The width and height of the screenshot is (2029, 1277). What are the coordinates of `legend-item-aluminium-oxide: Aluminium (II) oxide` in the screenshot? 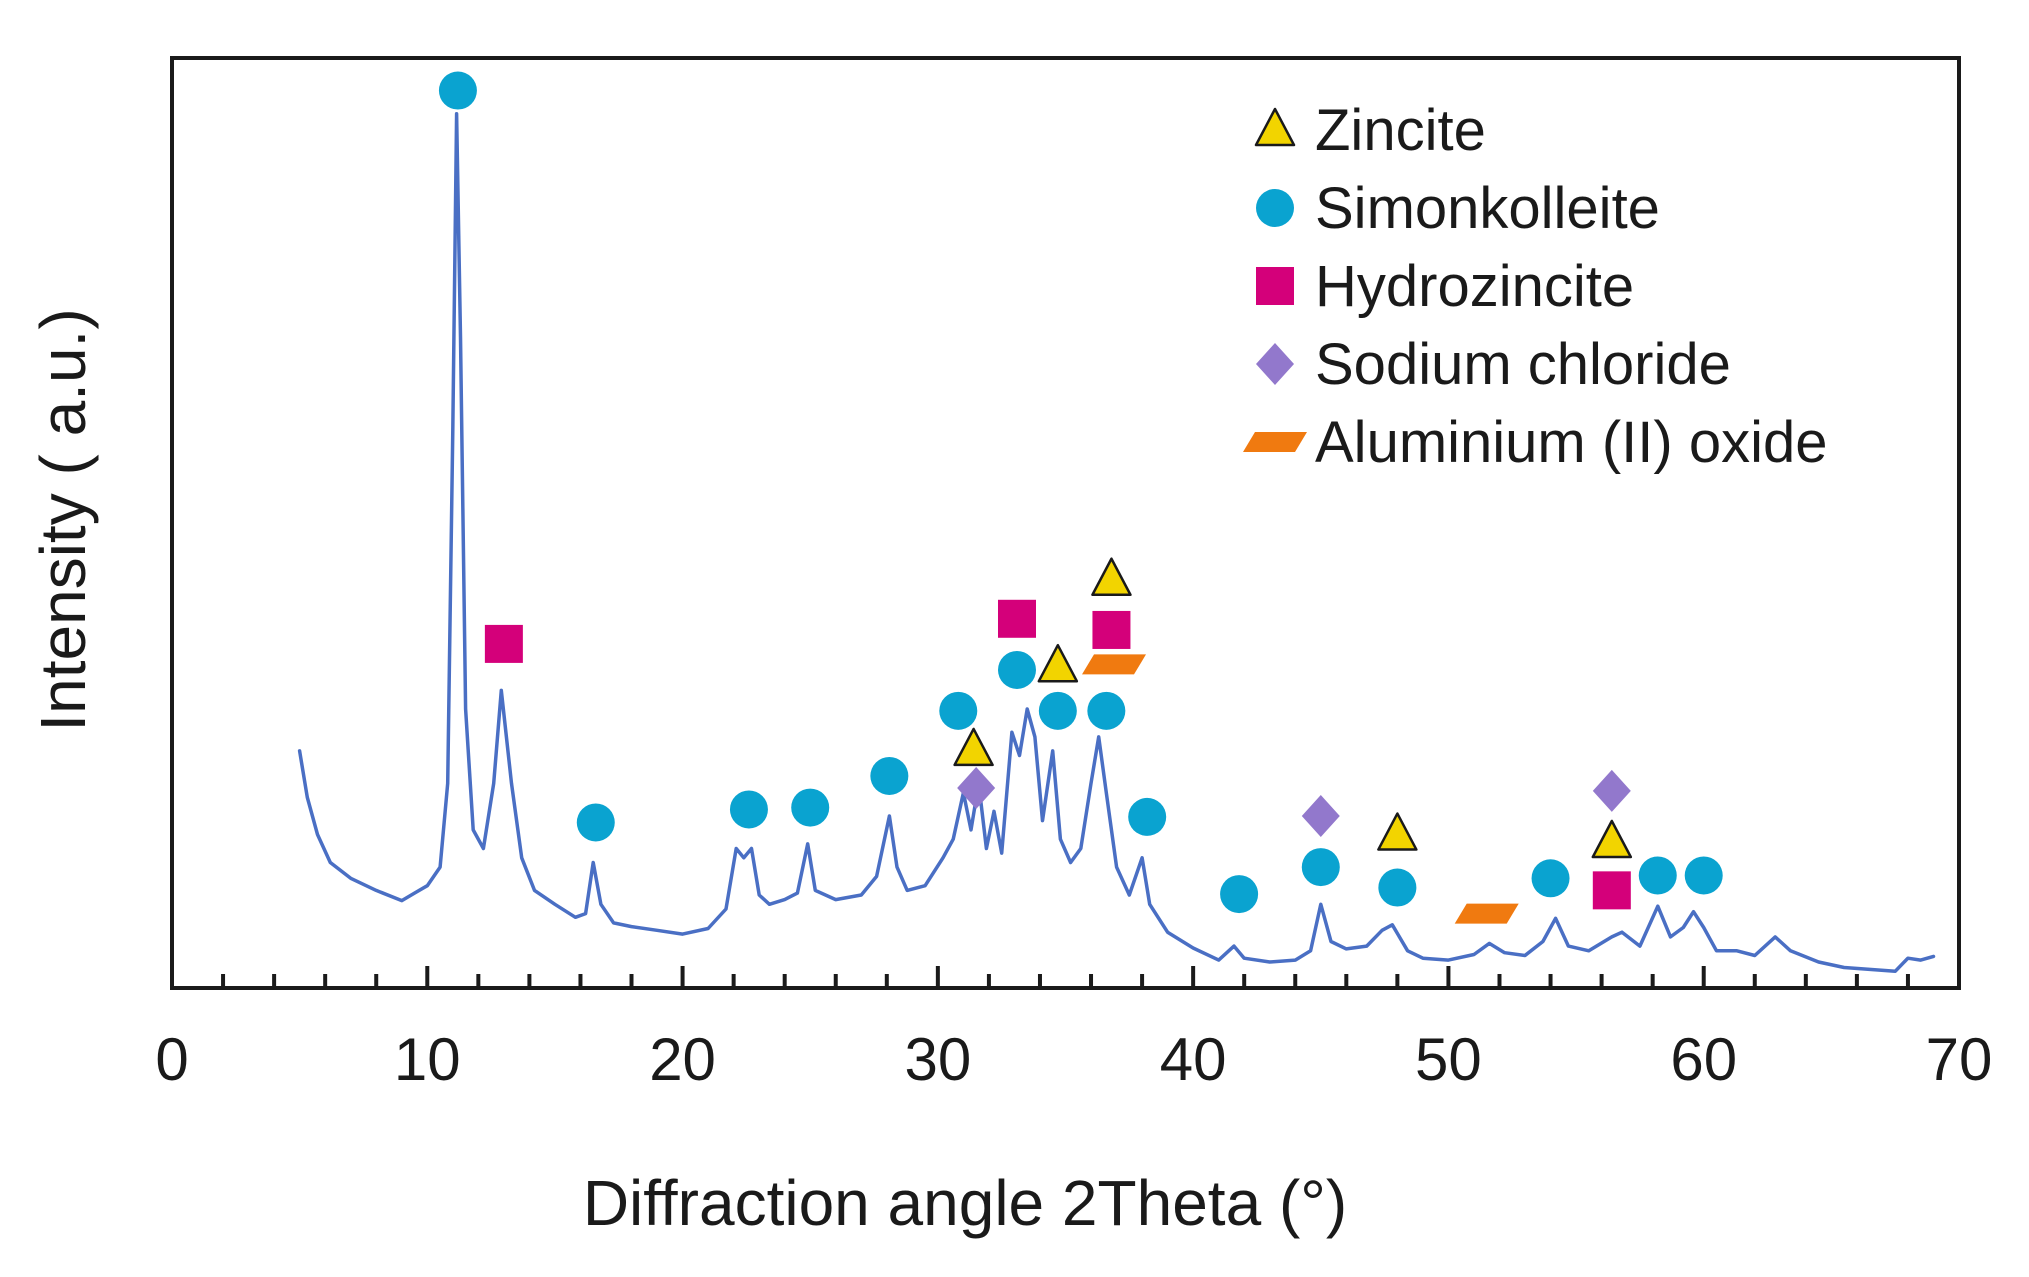 It's located at (1535, 442).